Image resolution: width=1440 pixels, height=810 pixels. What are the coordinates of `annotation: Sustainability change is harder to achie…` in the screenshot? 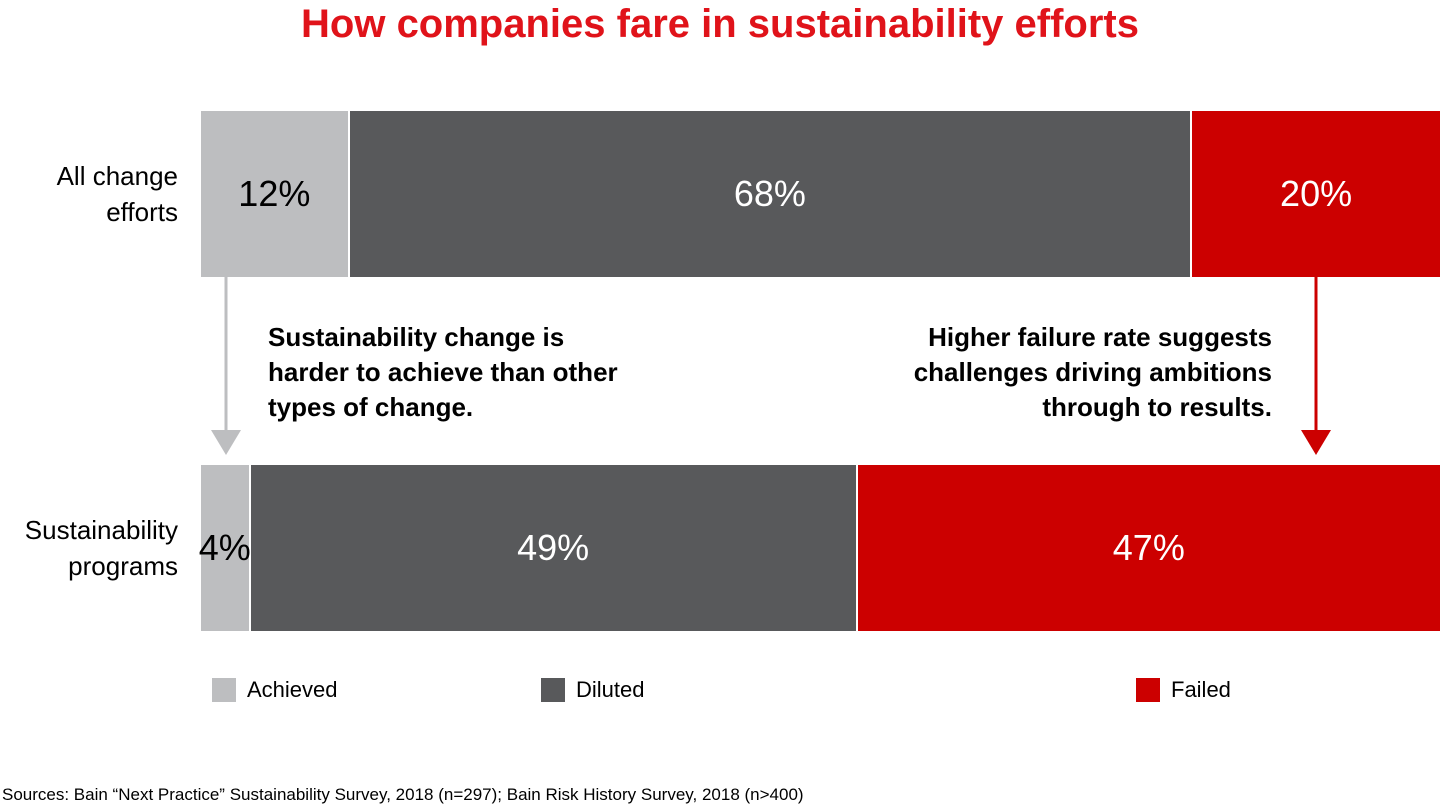 It's located at (443, 372).